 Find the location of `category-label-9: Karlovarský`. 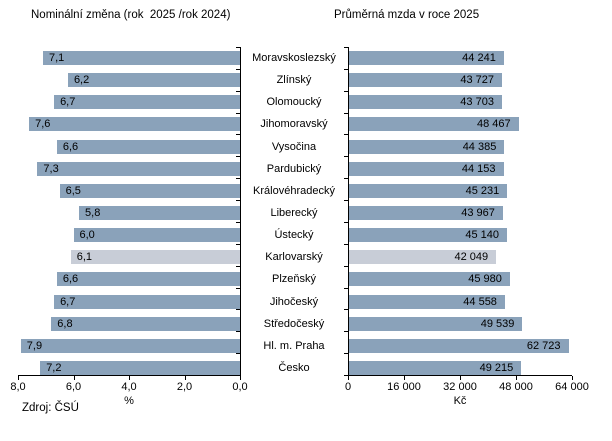

category-label-9: Karlovarský is located at coordinates (294, 257).